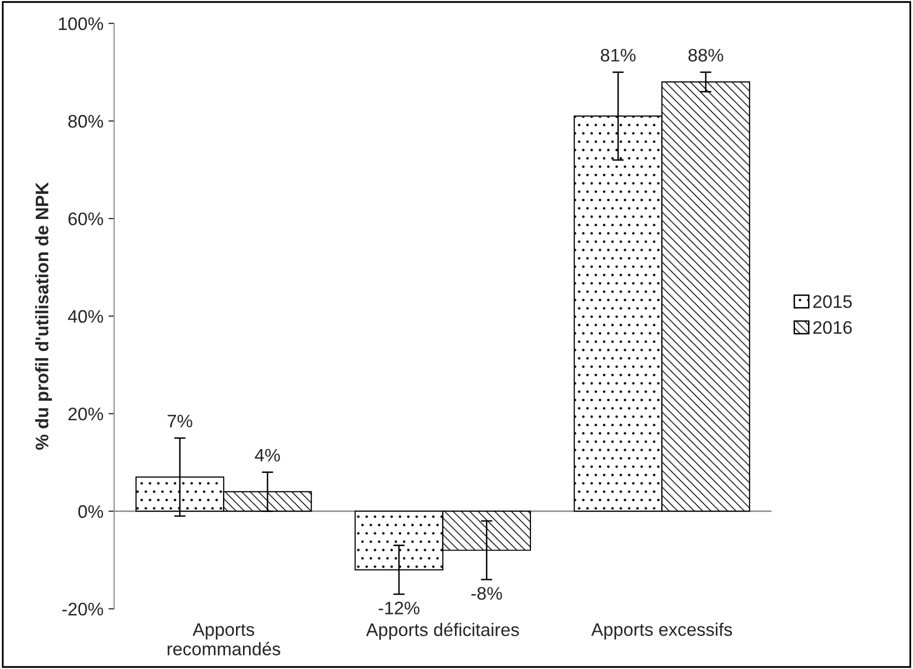  What do you see at coordinates (81, 23) in the screenshot?
I see `y-tick-label: 100%` at bounding box center [81, 23].